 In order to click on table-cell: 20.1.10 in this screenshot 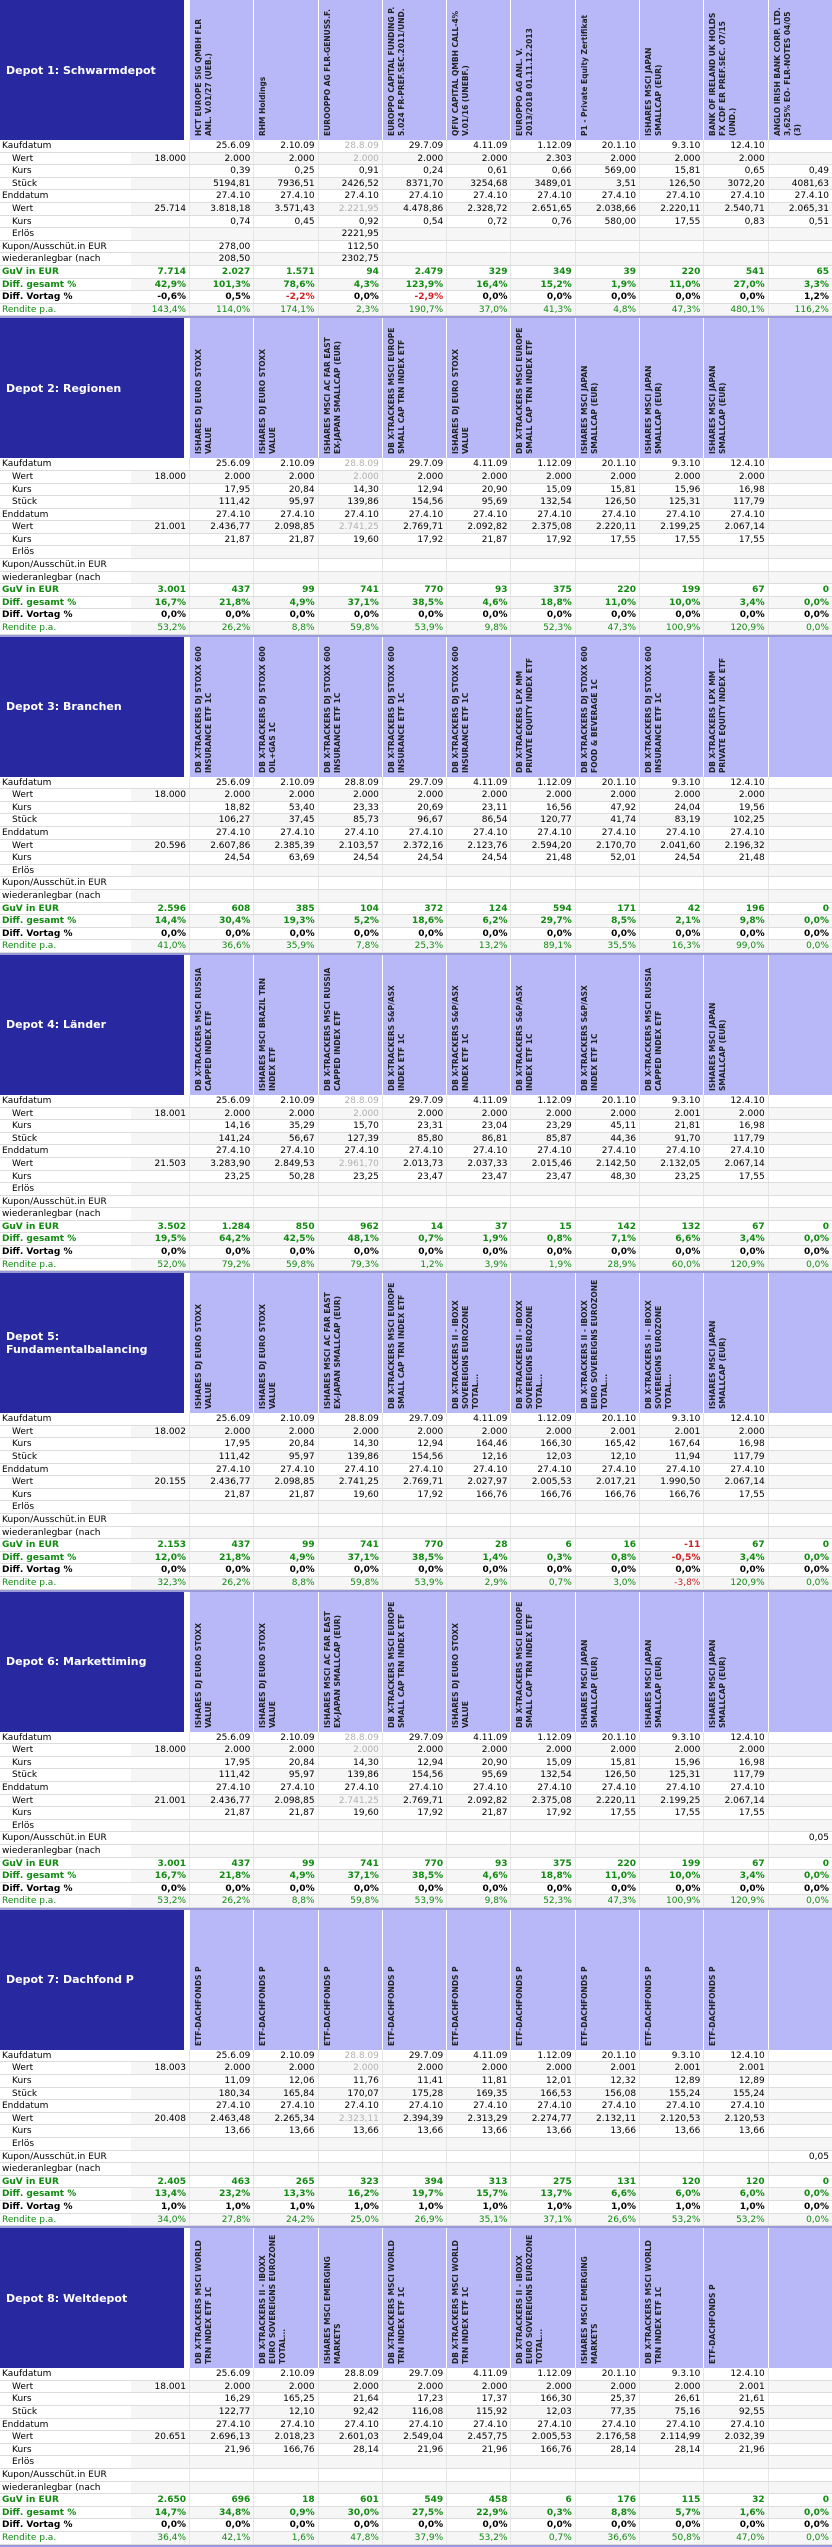, I will do `click(606, 782)`.